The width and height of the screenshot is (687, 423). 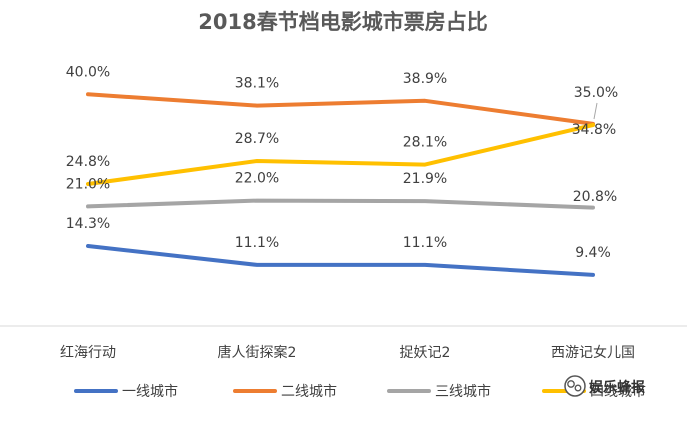 I want to click on data-label: 28.7%, so click(x=257, y=139).